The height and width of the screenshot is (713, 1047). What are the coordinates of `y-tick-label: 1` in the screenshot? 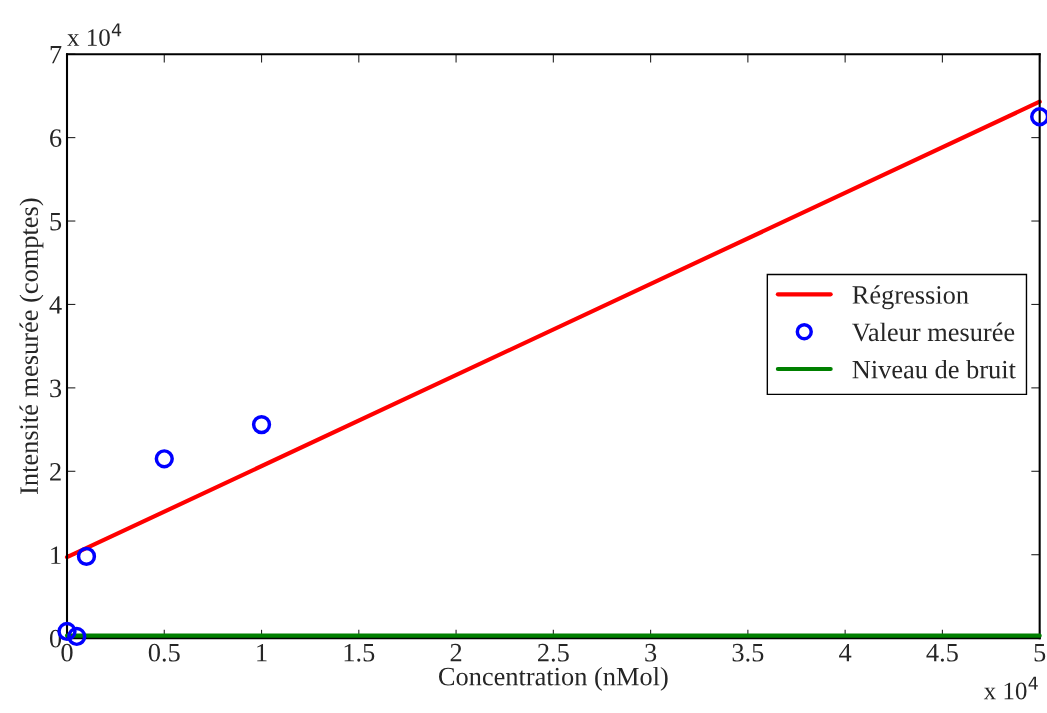 It's located at (56, 555).